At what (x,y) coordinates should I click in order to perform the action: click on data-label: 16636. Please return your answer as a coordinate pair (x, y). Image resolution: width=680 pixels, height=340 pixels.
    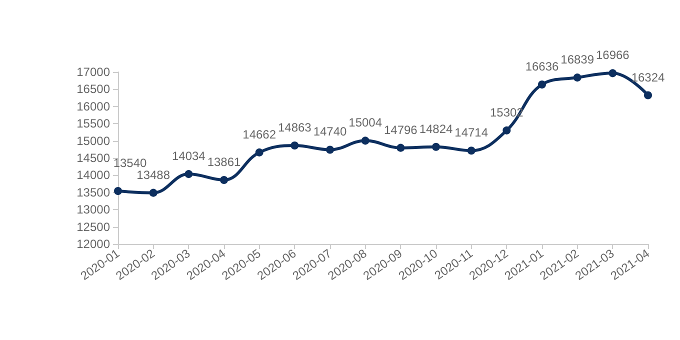
    Looking at the image, I should click on (542, 67).